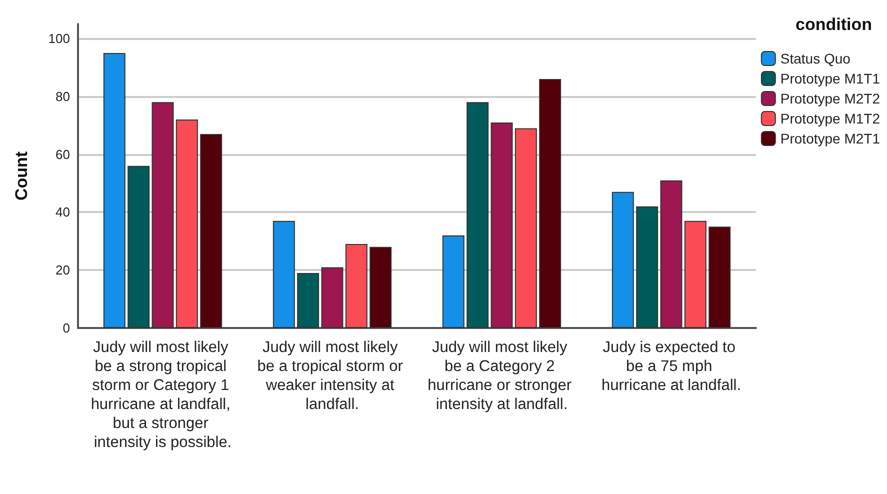 The height and width of the screenshot is (494, 887). I want to click on x-tick-label: Judy will most likely be a strong tropical storm or Category 1 hurricane at landfall, but a stronger intensity is possible., so click(162, 395).